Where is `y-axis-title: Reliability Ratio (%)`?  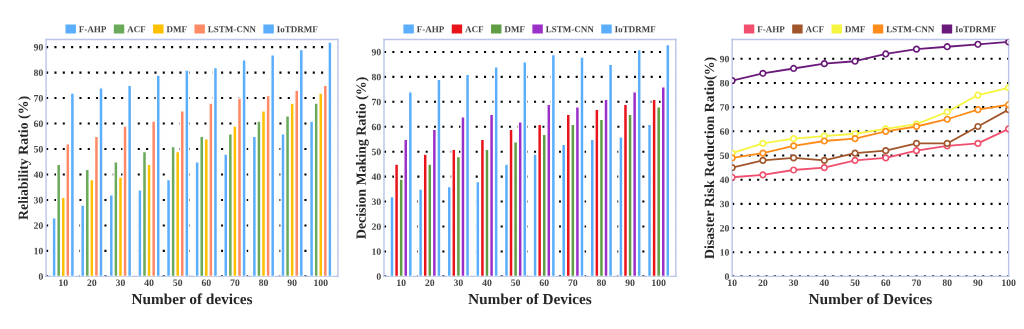 y-axis-title: Reliability Ratio (%) is located at coordinates (24, 158).